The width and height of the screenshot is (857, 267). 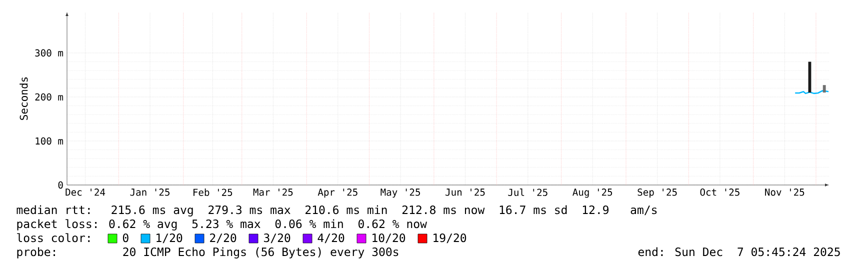 I want to click on text: median rtt: 215.6 ms avg 279.3 ms max 210.6 ms min 212.8 ms now 16.7 ms sd 12.9 am/s, so click(x=336, y=210).